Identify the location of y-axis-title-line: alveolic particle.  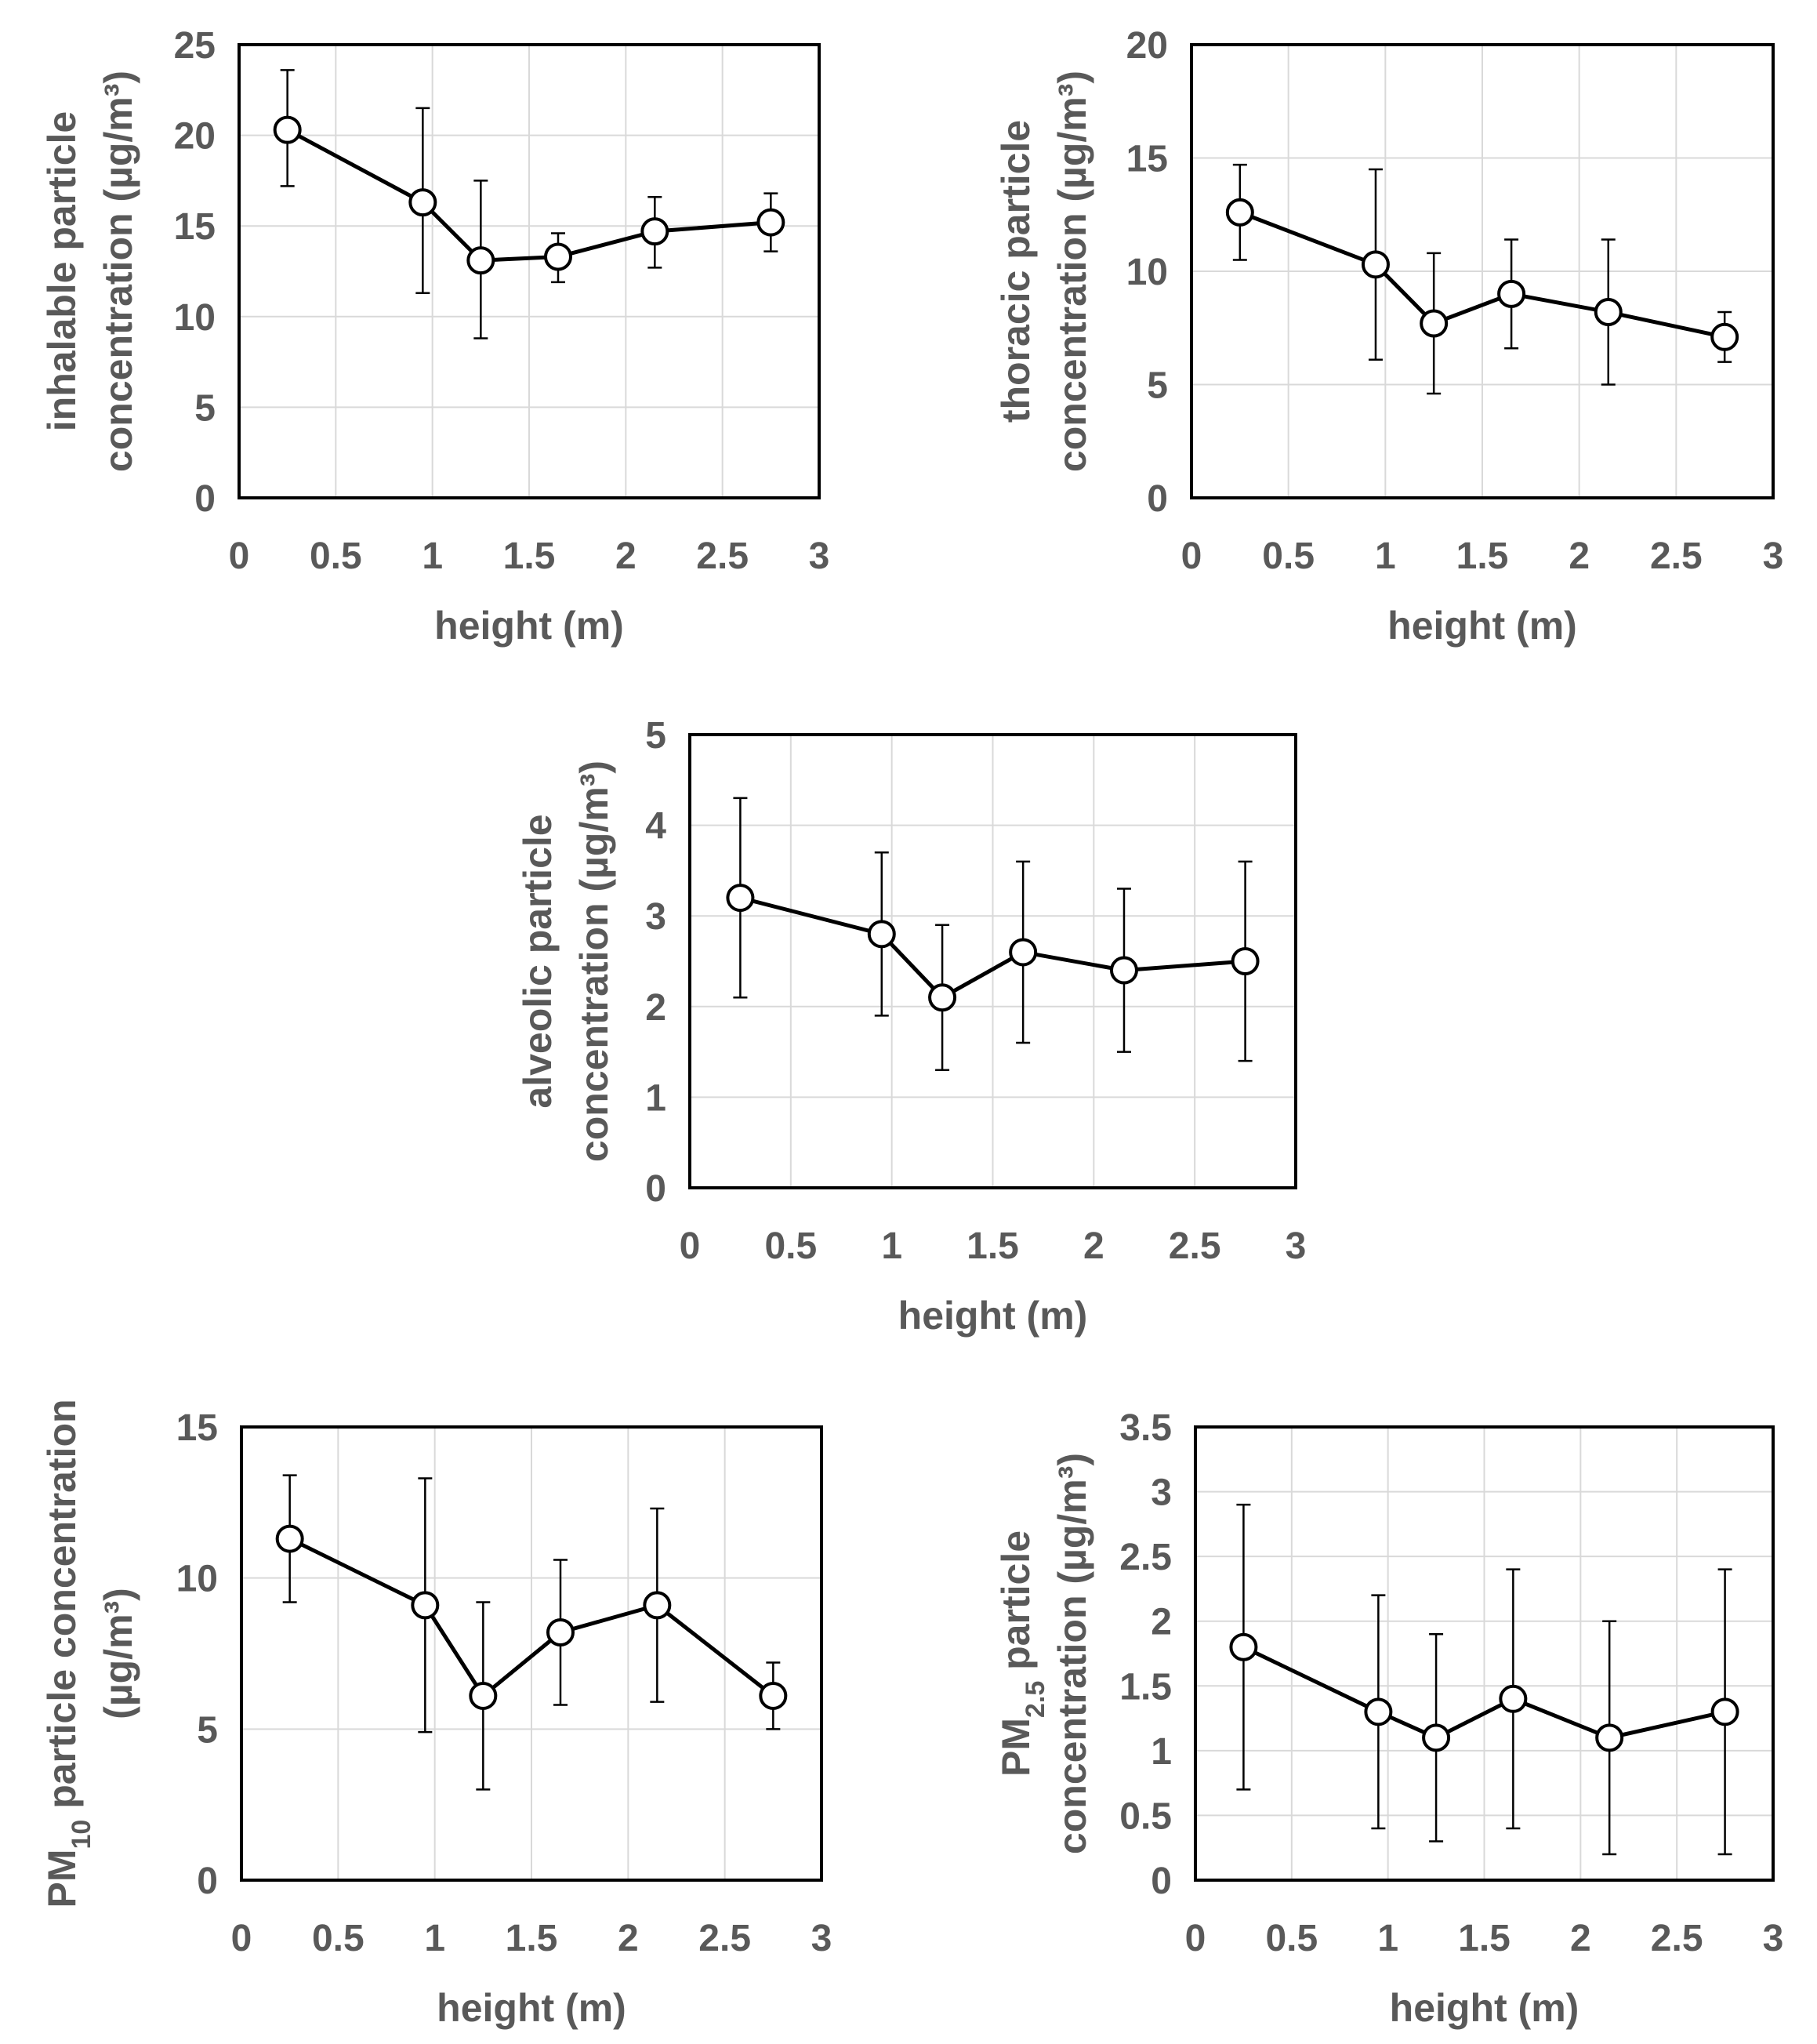
(538, 961).